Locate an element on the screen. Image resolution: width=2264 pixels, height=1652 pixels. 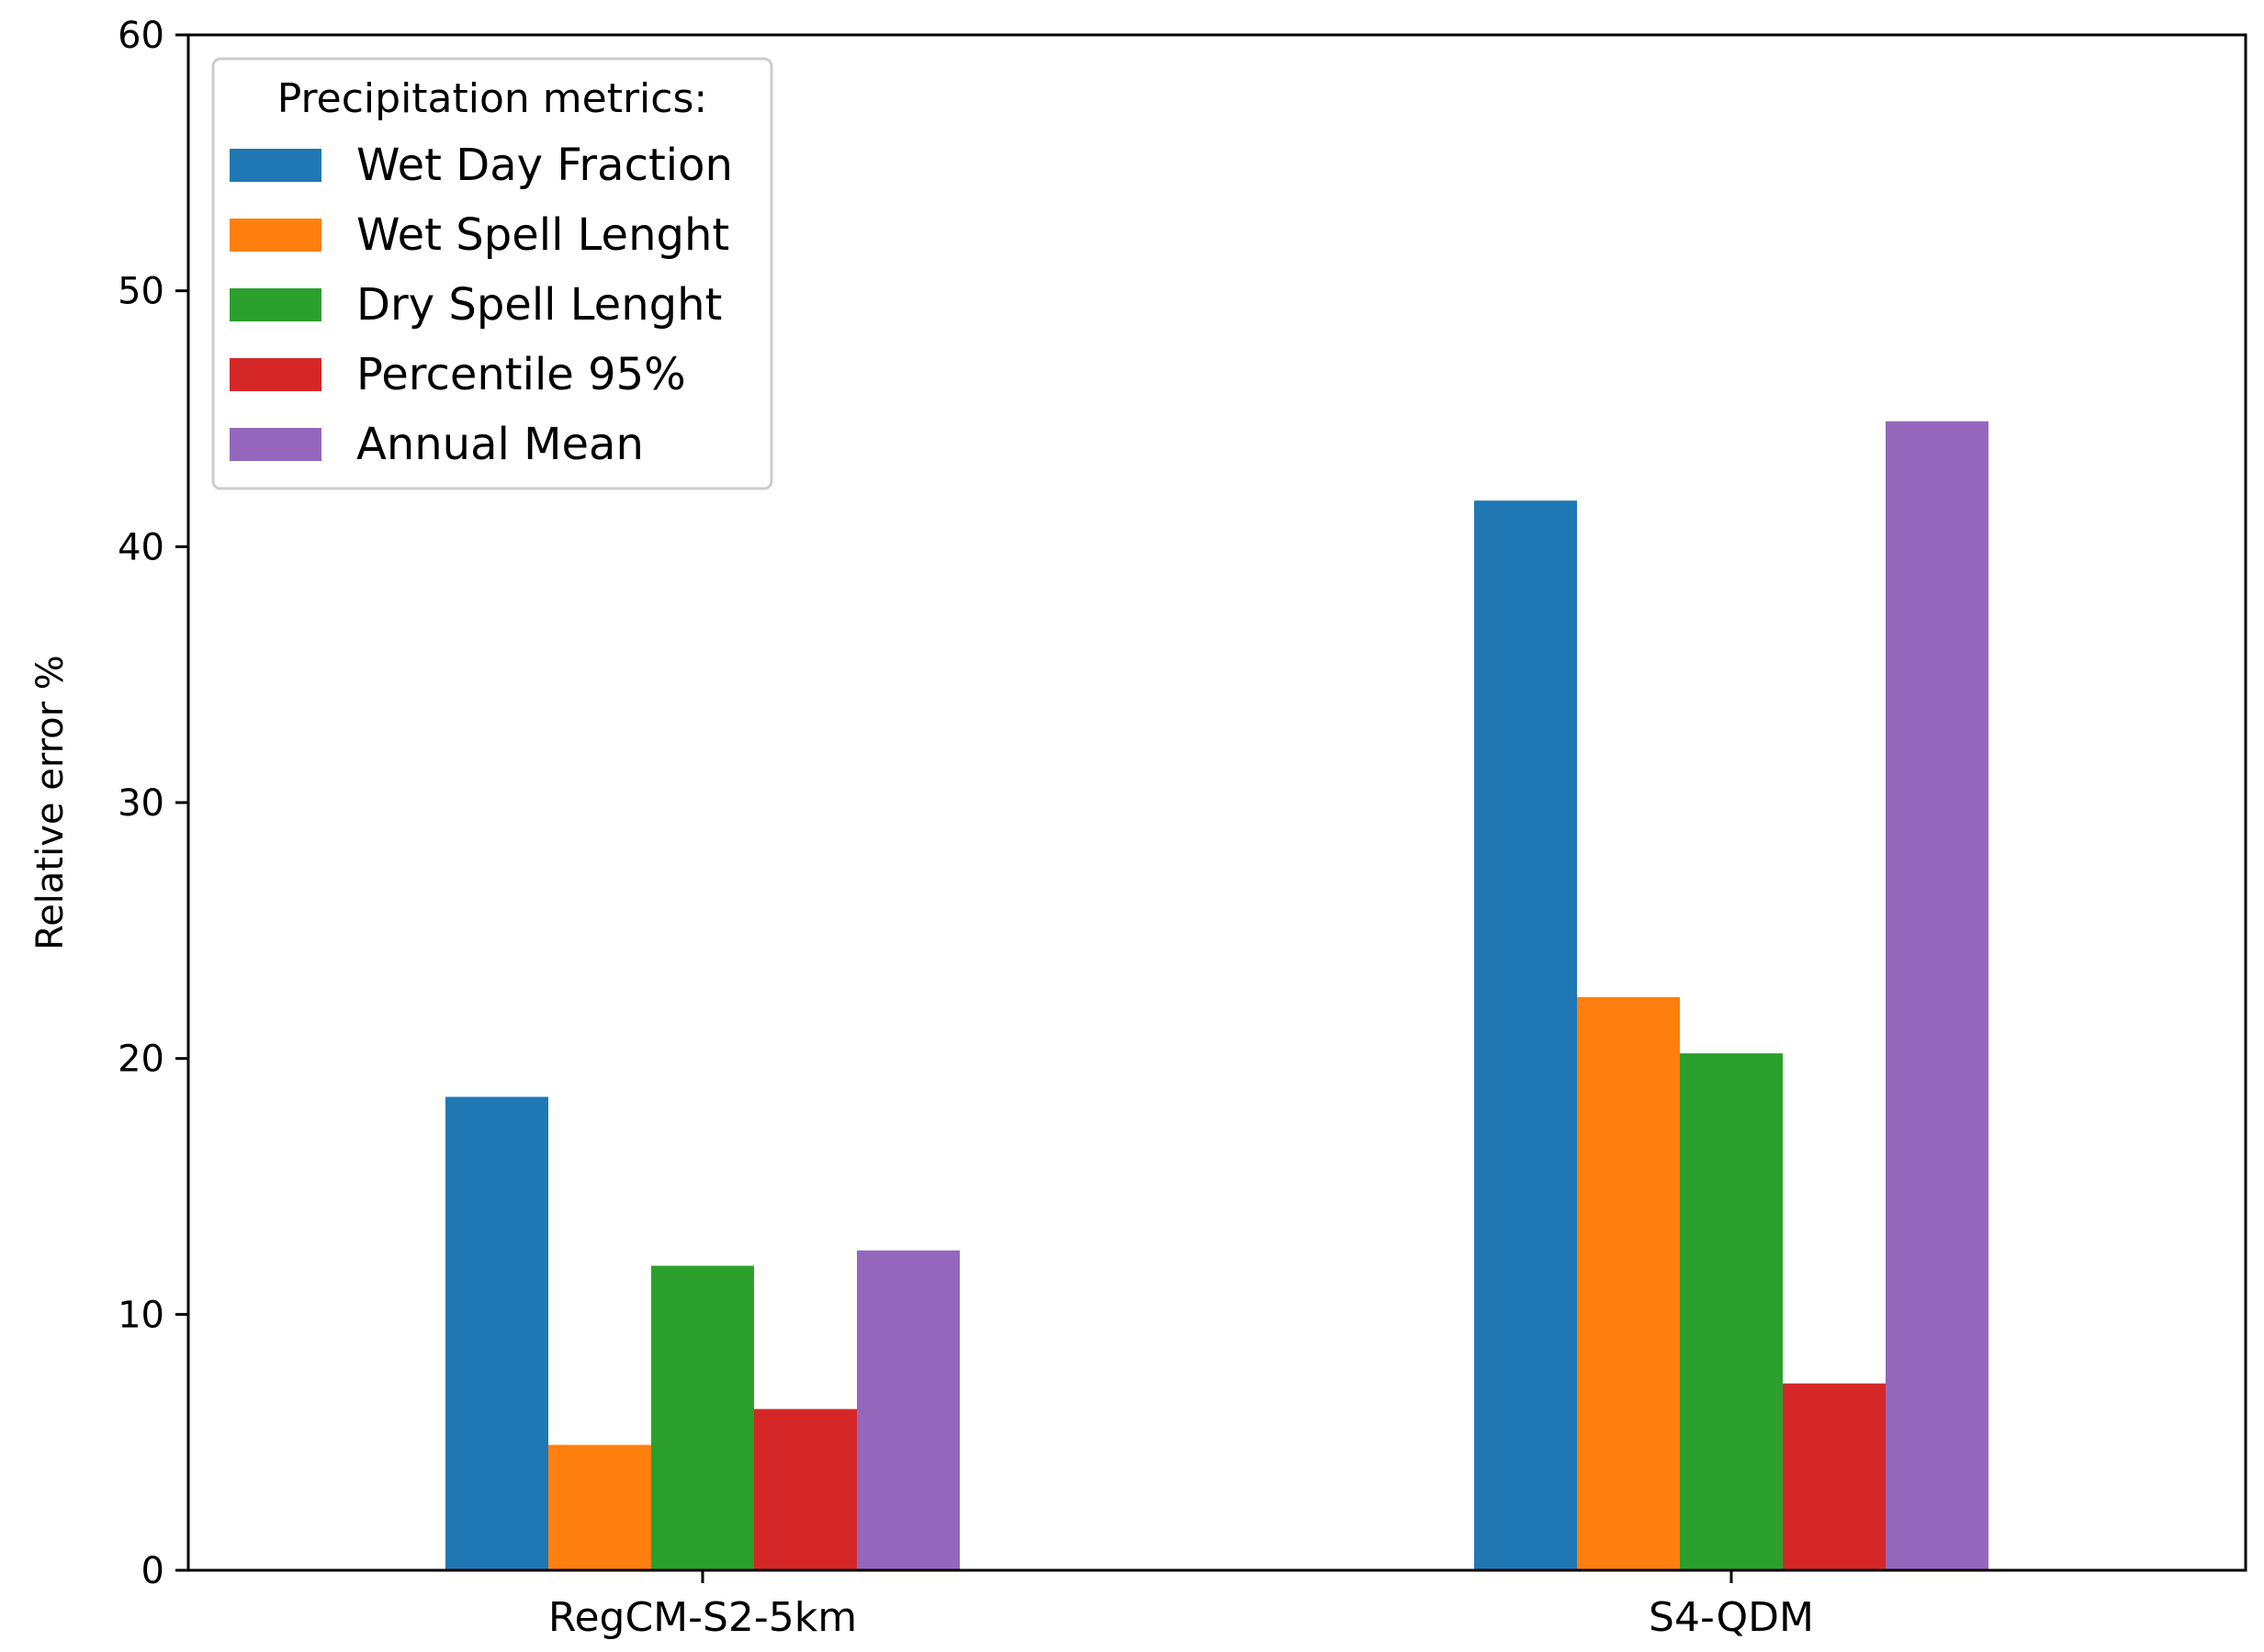
y-axis-title: Relative error % is located at coordinates (50, 802).